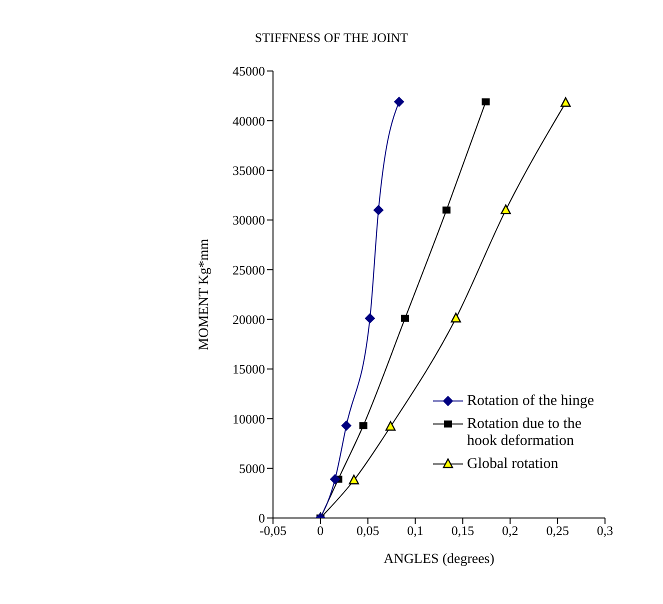 This screenshot has height=604, width=663. What do you see at coordinates (368, 530) in the screenshot?
I see `x-tick-label: 0,05` at bounding box center [368, 530].